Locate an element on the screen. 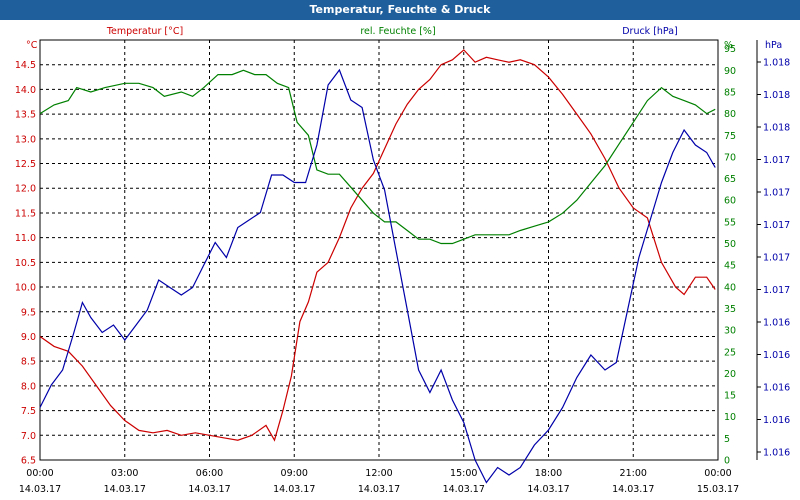 Image resolution: width=800 pixels, height=500 pixels. humidity-tick-label: 30 is located at coordinates (730, 331).